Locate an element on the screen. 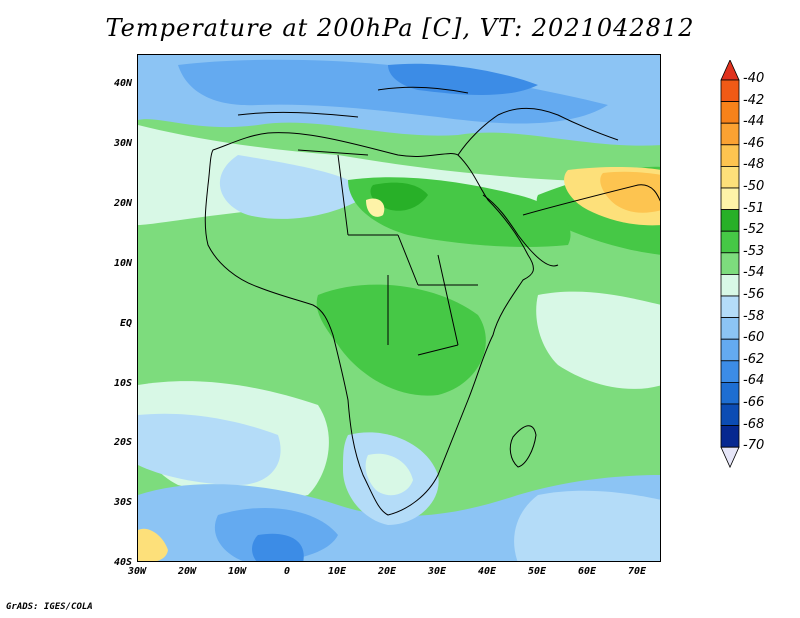 This screenshot has height=618, width=800. lon-label-10W: 10W is located at coordinates (237, 571).